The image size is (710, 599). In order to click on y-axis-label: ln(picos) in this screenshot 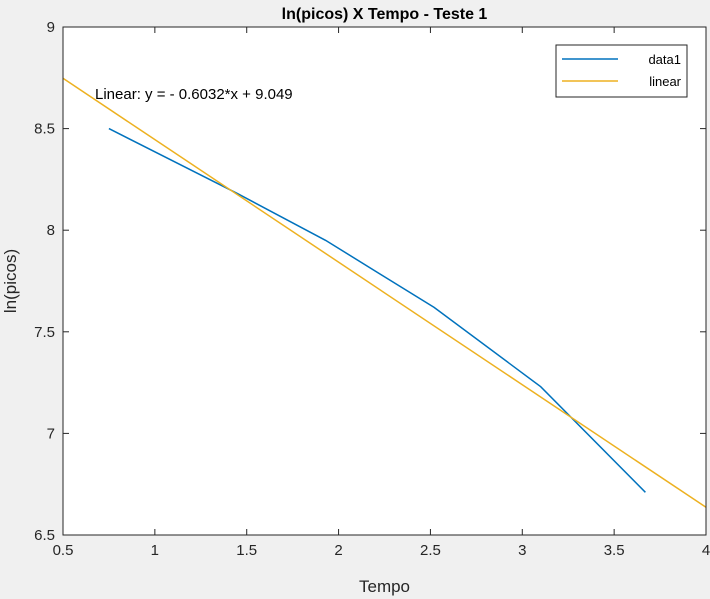, I will do `click(10, 281)`.